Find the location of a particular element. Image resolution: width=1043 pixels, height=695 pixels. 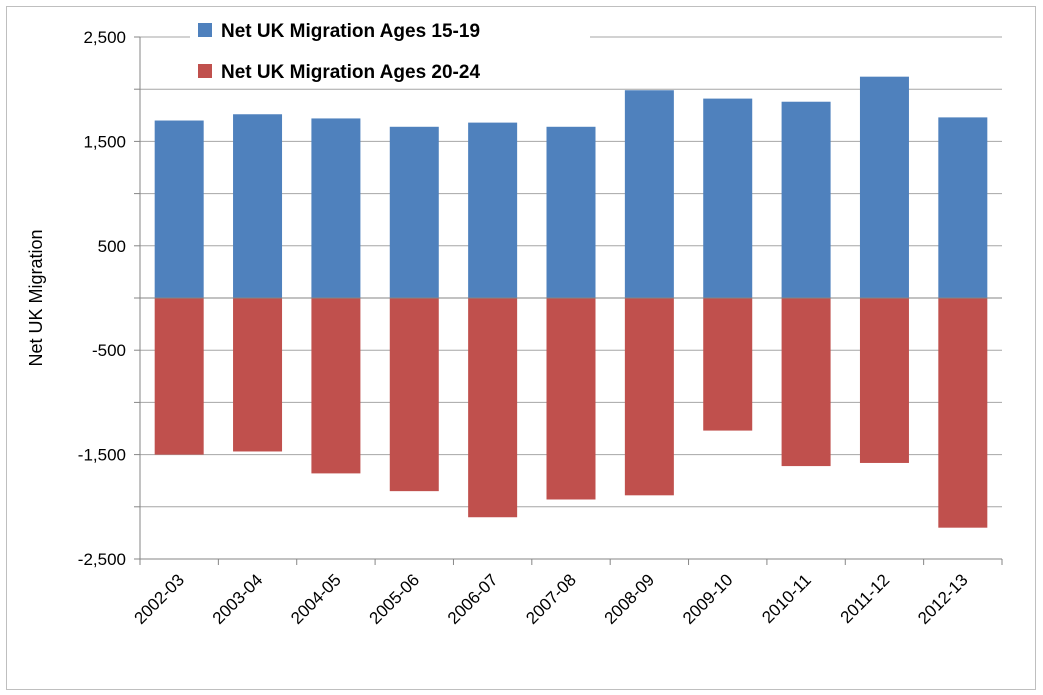

y-tick-labels: 2,500 1,500 500 -500 -1,500 -2,500 is located at coordinates (102, 298).